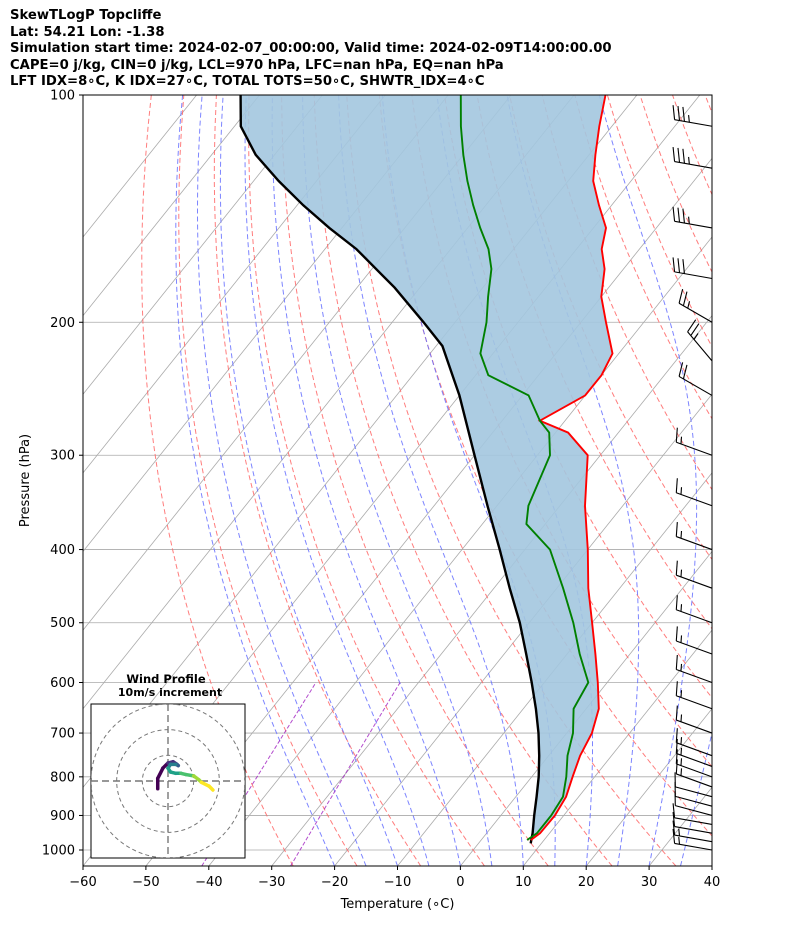 The image size is (794, 937). What do you see at coordinates (25, 480) in the screenshot?
I see `y-axis-label: Pressure (hPa)` at bounding box center [25, 480].